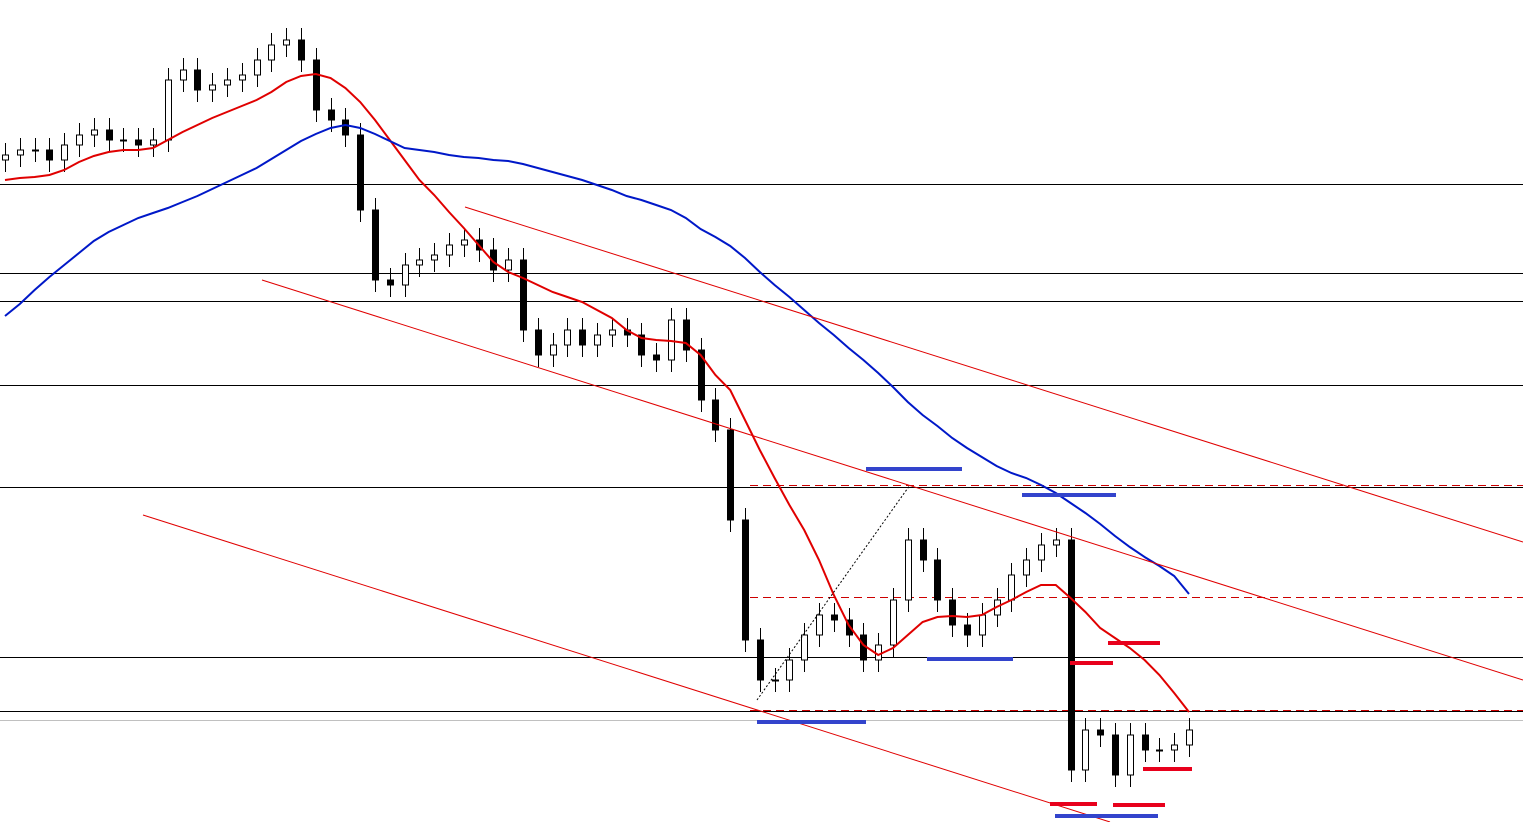  What do you see at coordinates (957, 642) in the screenshot?
I see `support-marks` at bounding box center [957, 642].